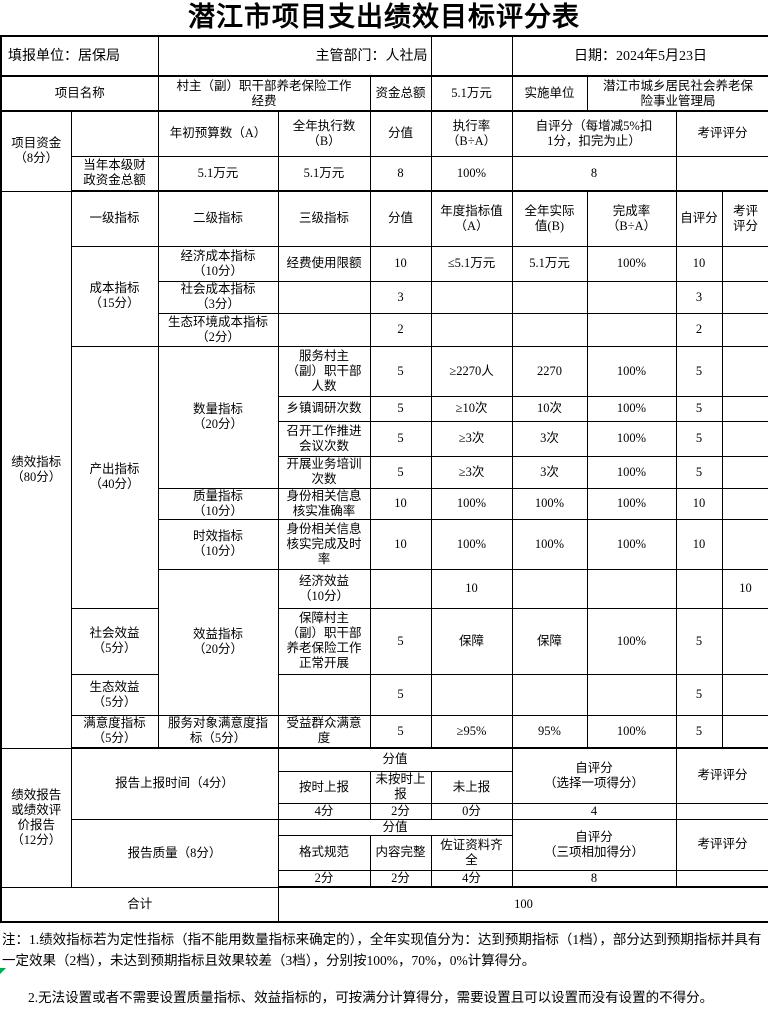 Image resolution: width=768 pixels, height=1019 pixels. I want to click on perf-header-lv3: 三级指标, so click(324, 218).